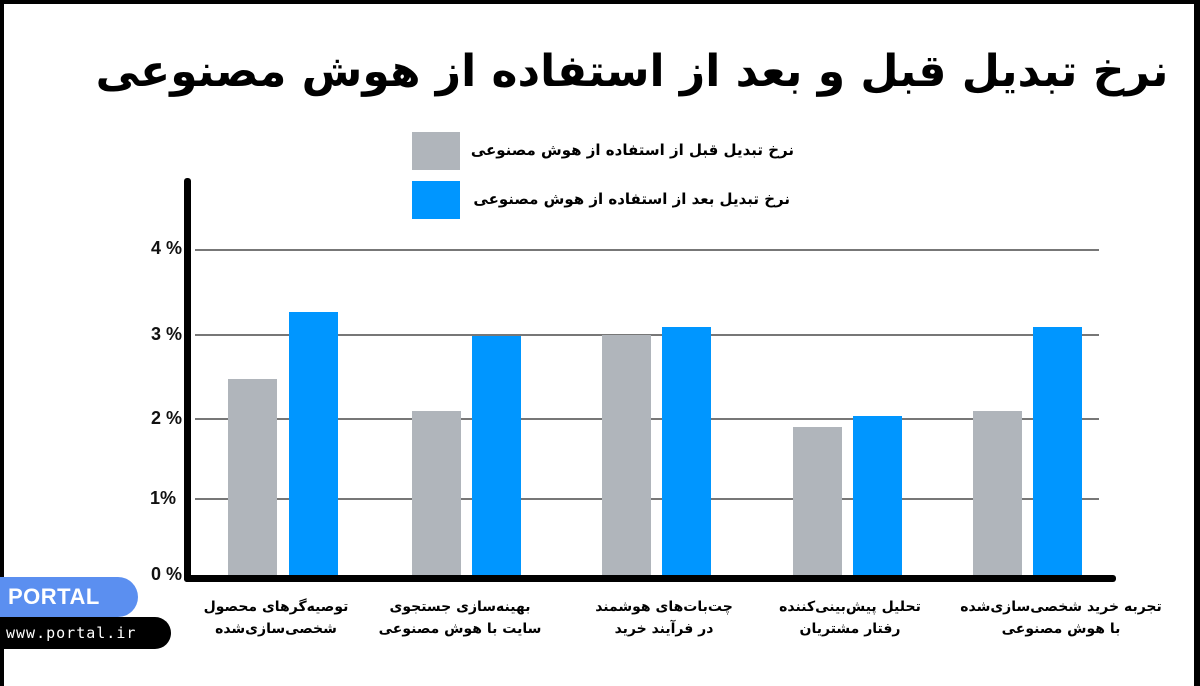  I want to click on category-label-5: تجربه خرید شخصی‌سازی‌شده با هوش مصنوعی, so click(1061, 618).